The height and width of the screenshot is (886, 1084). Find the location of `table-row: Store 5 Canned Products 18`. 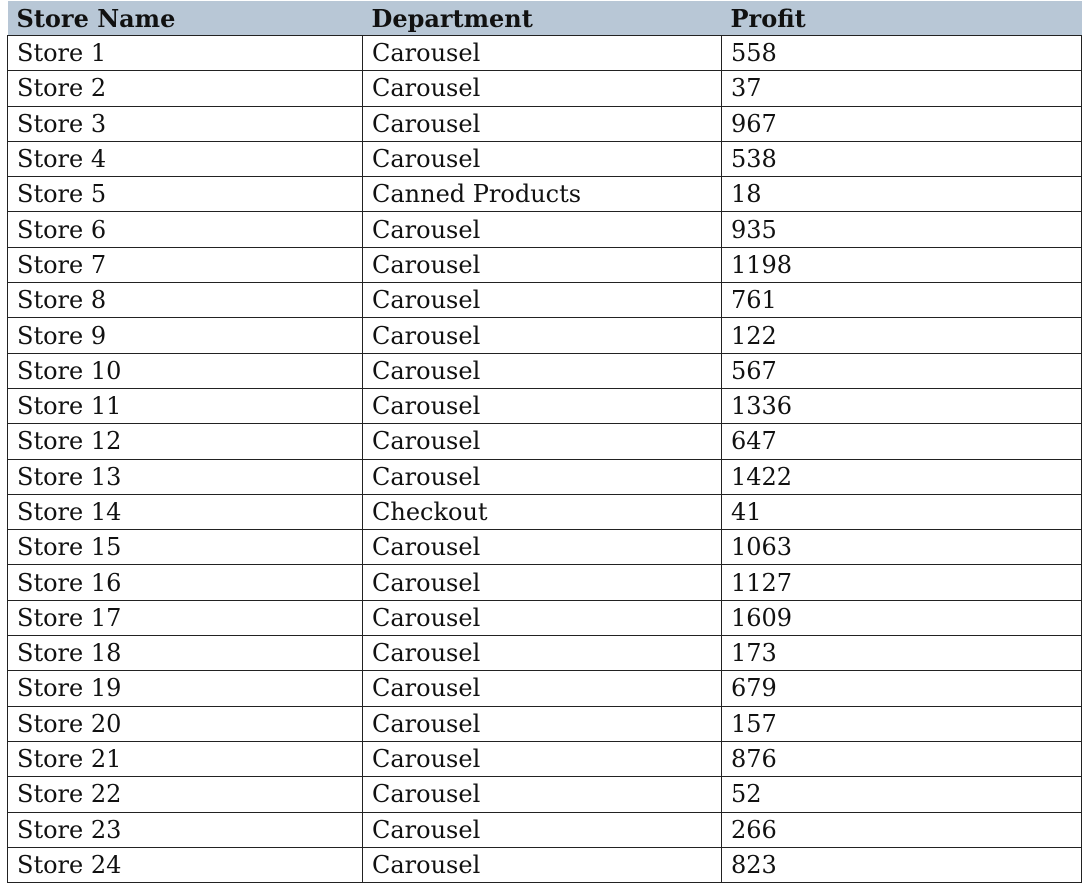

table-row: Store 5 Canned Products 18 is located at coordinates (544, 194).